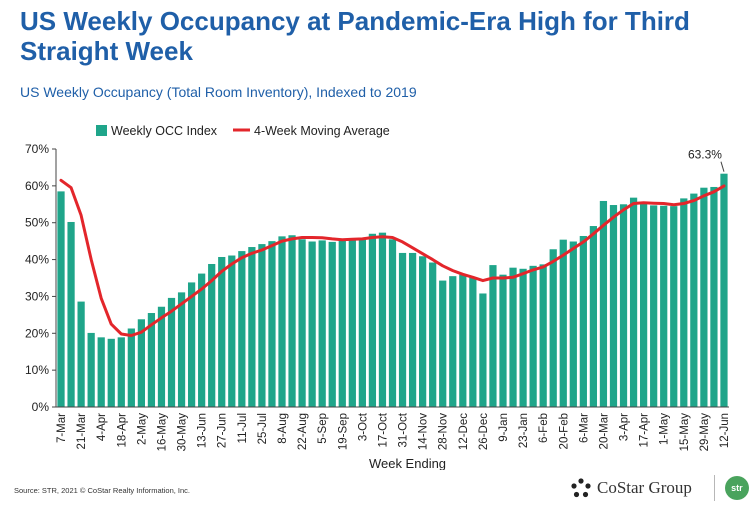  What do you see at coordinates (705, 432) in the screenshot?
I see `x-tick-label: 29-May` at bounding box center [705, 432].